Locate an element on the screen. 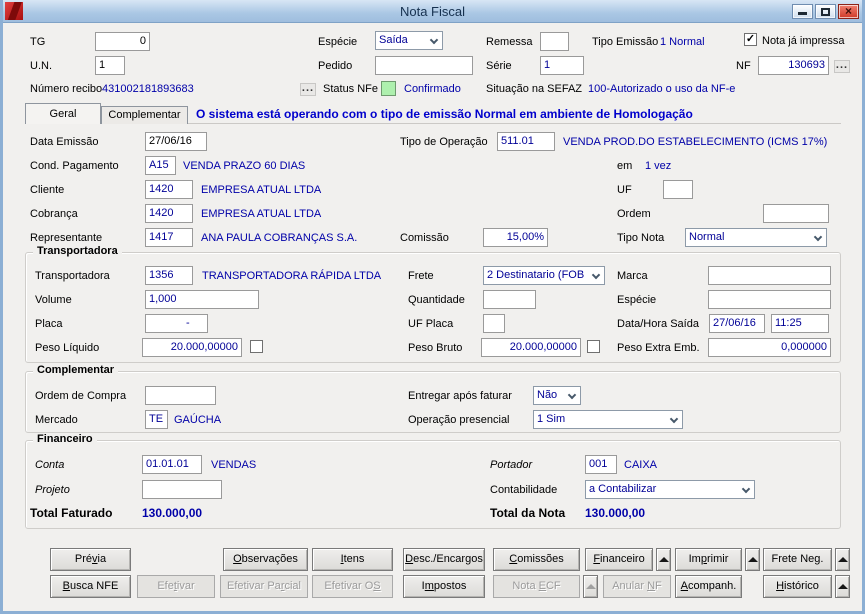 Image resolution: width=865 pixels, height=614 pixels. minimize-button is located at coordinates (802, 11).